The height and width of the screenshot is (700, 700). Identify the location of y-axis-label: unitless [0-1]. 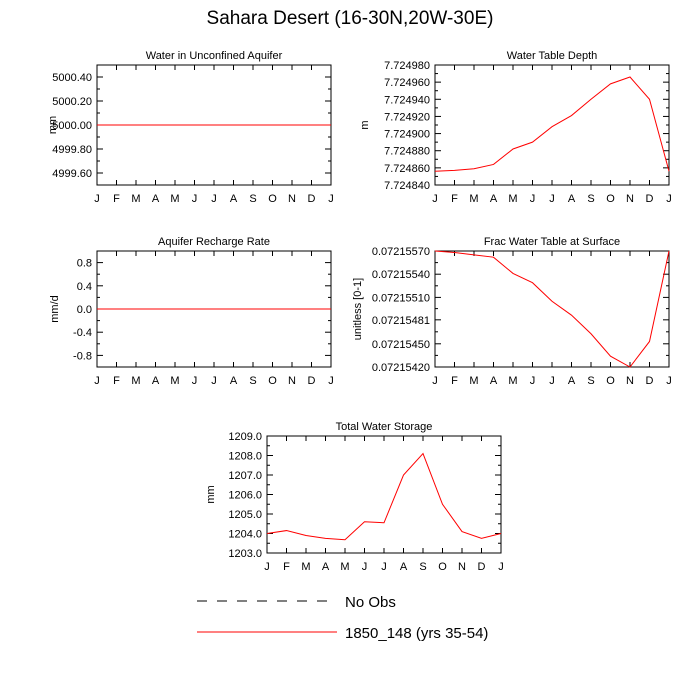
(358, 309).